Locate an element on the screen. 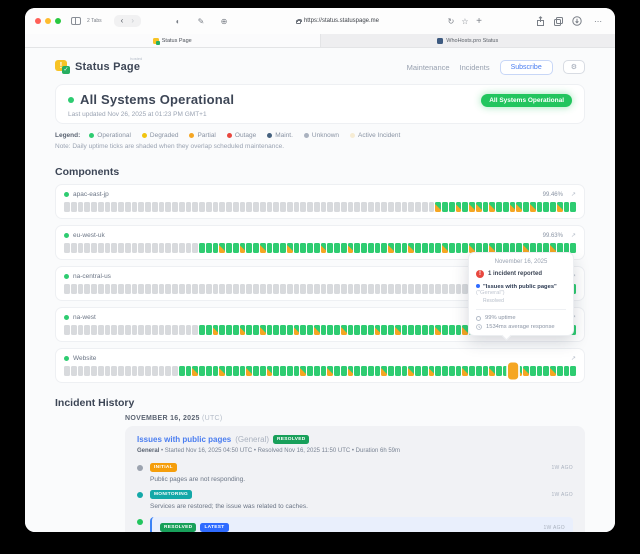 Image resolution: width=640 pixels, height=554 pixels. tooltip-incident-name-row: "Issues with public pages" ("General") is located at coordinates (521, 290).